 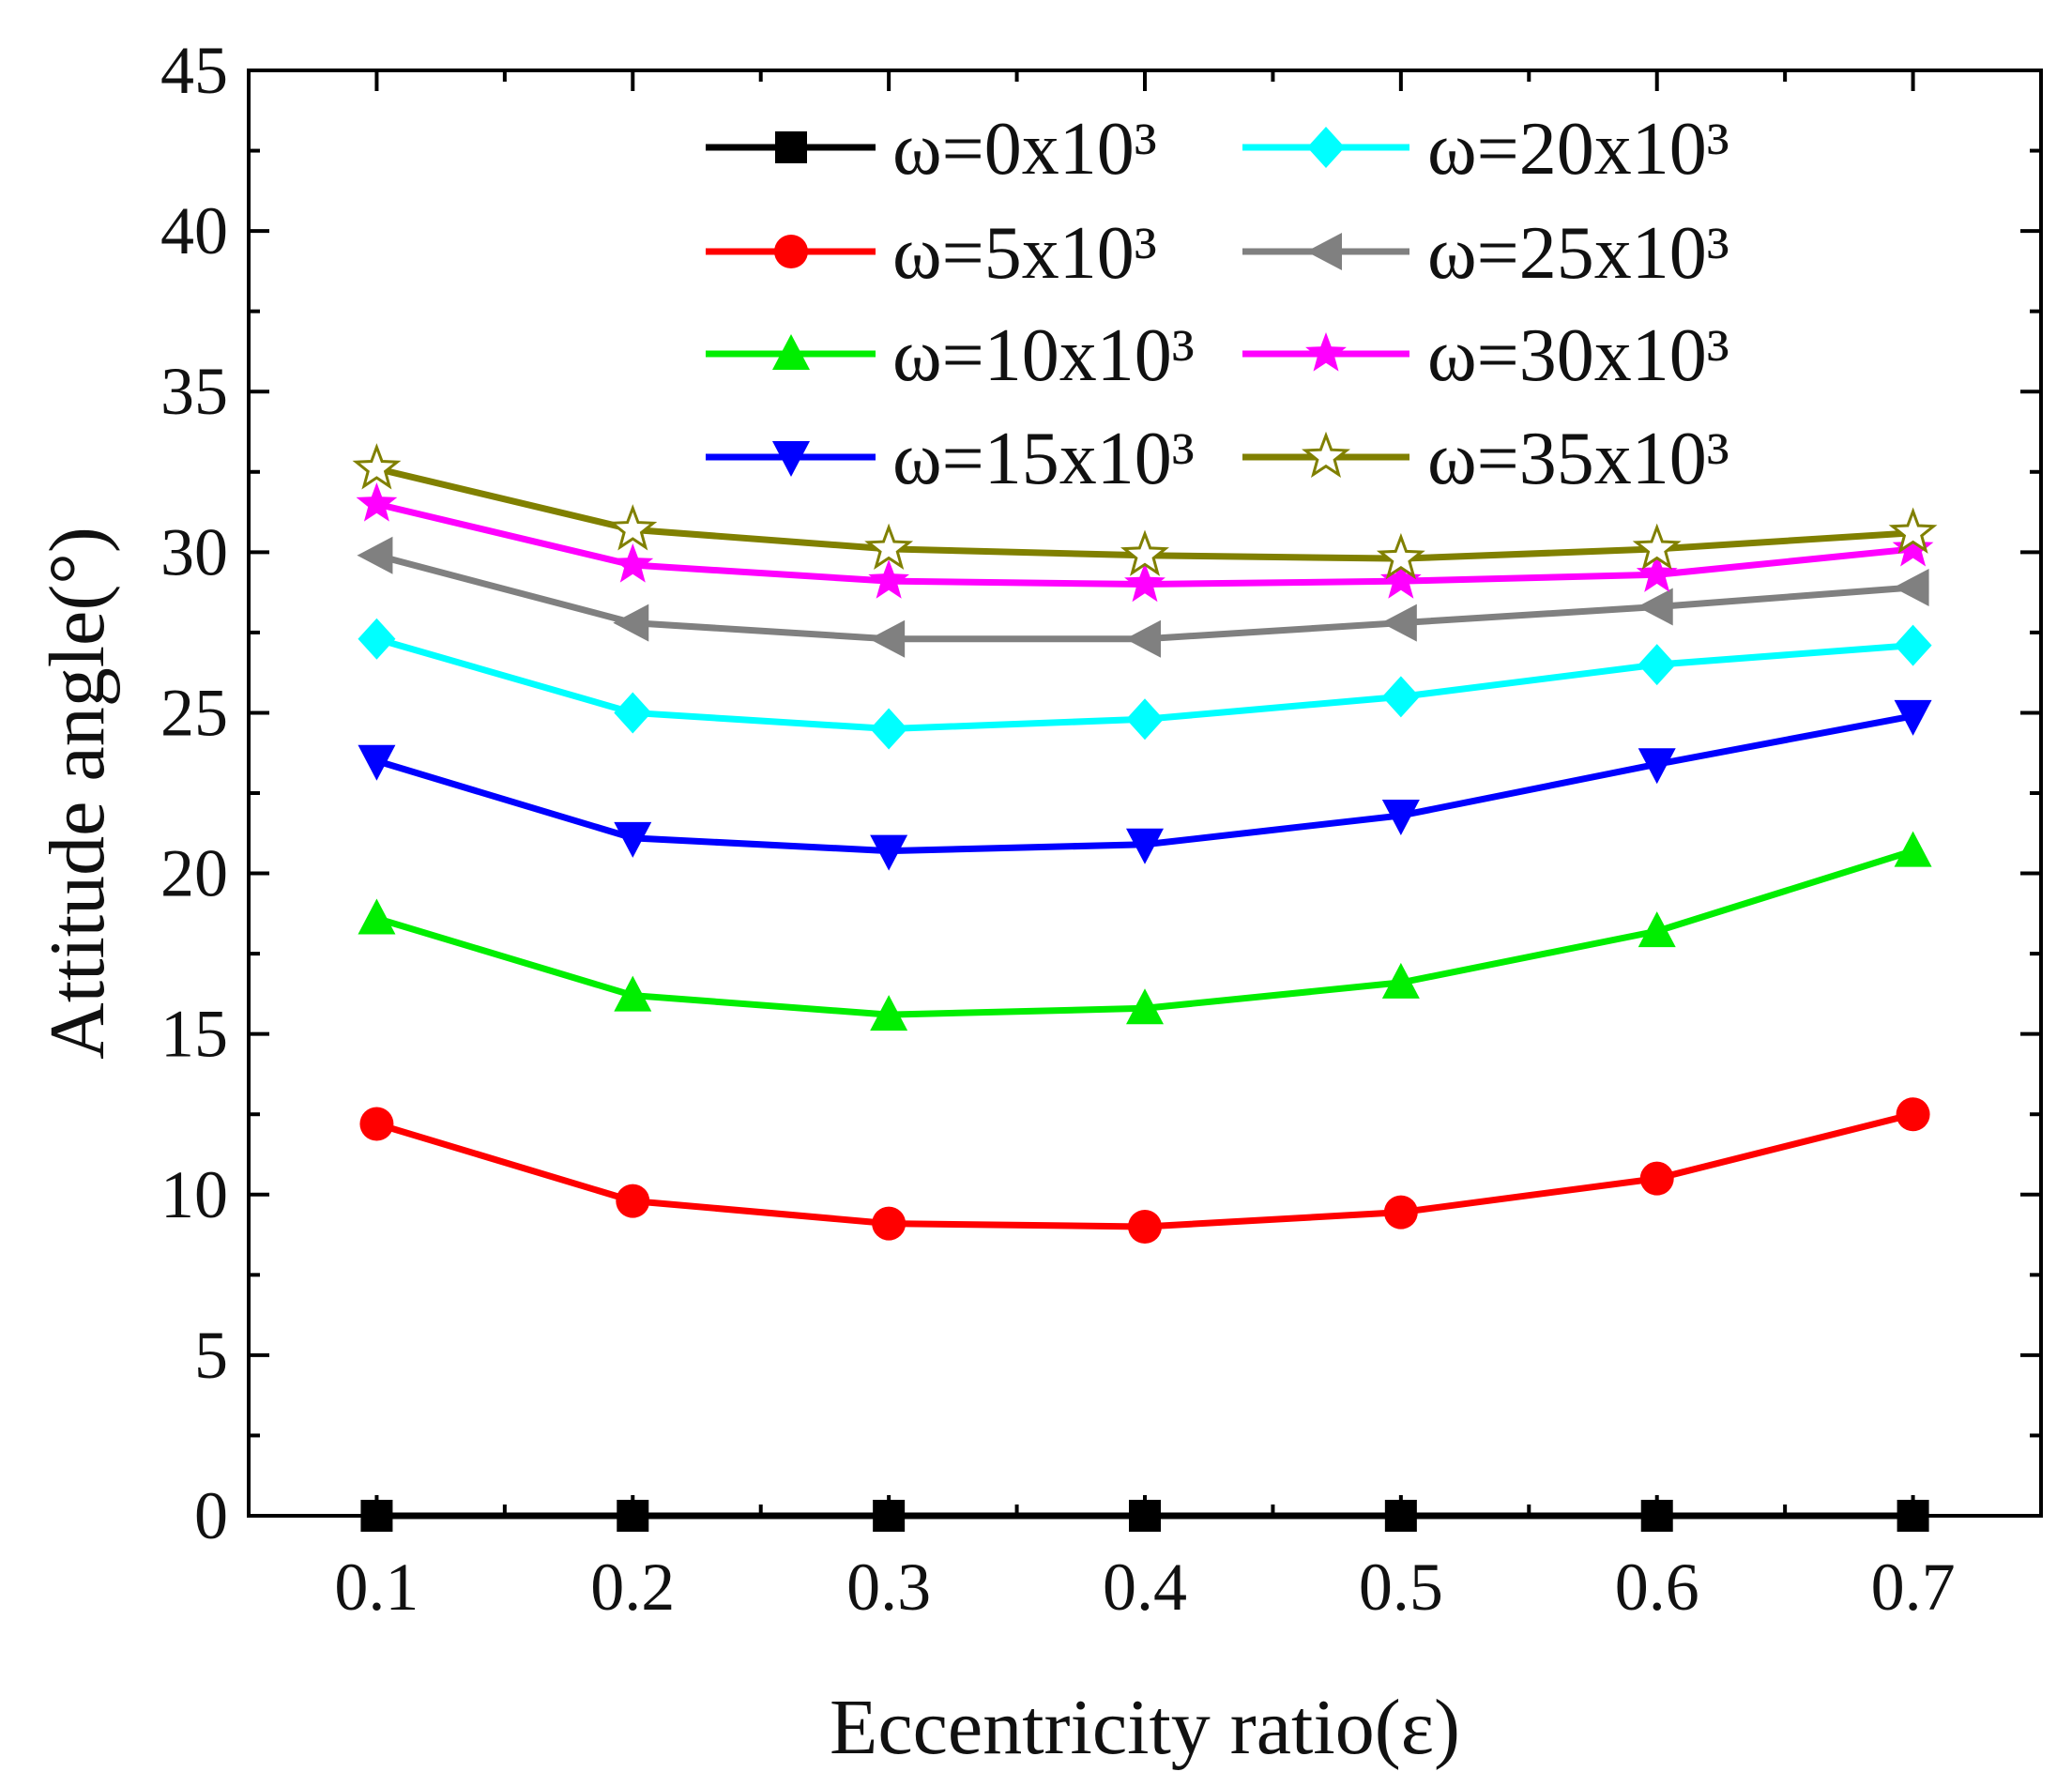 I want to click on legend-label: ω=10x10³, so click(x=1043, y=355).